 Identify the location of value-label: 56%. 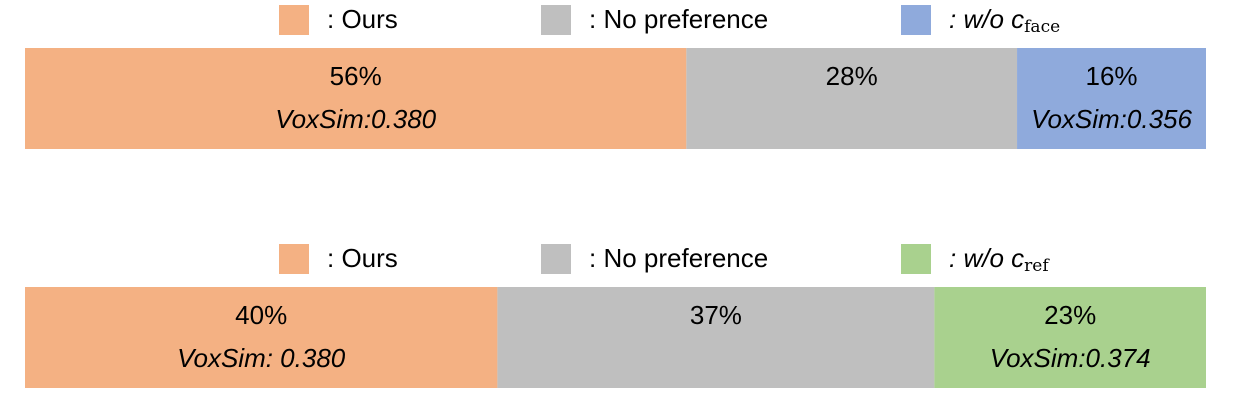
(356, 76).